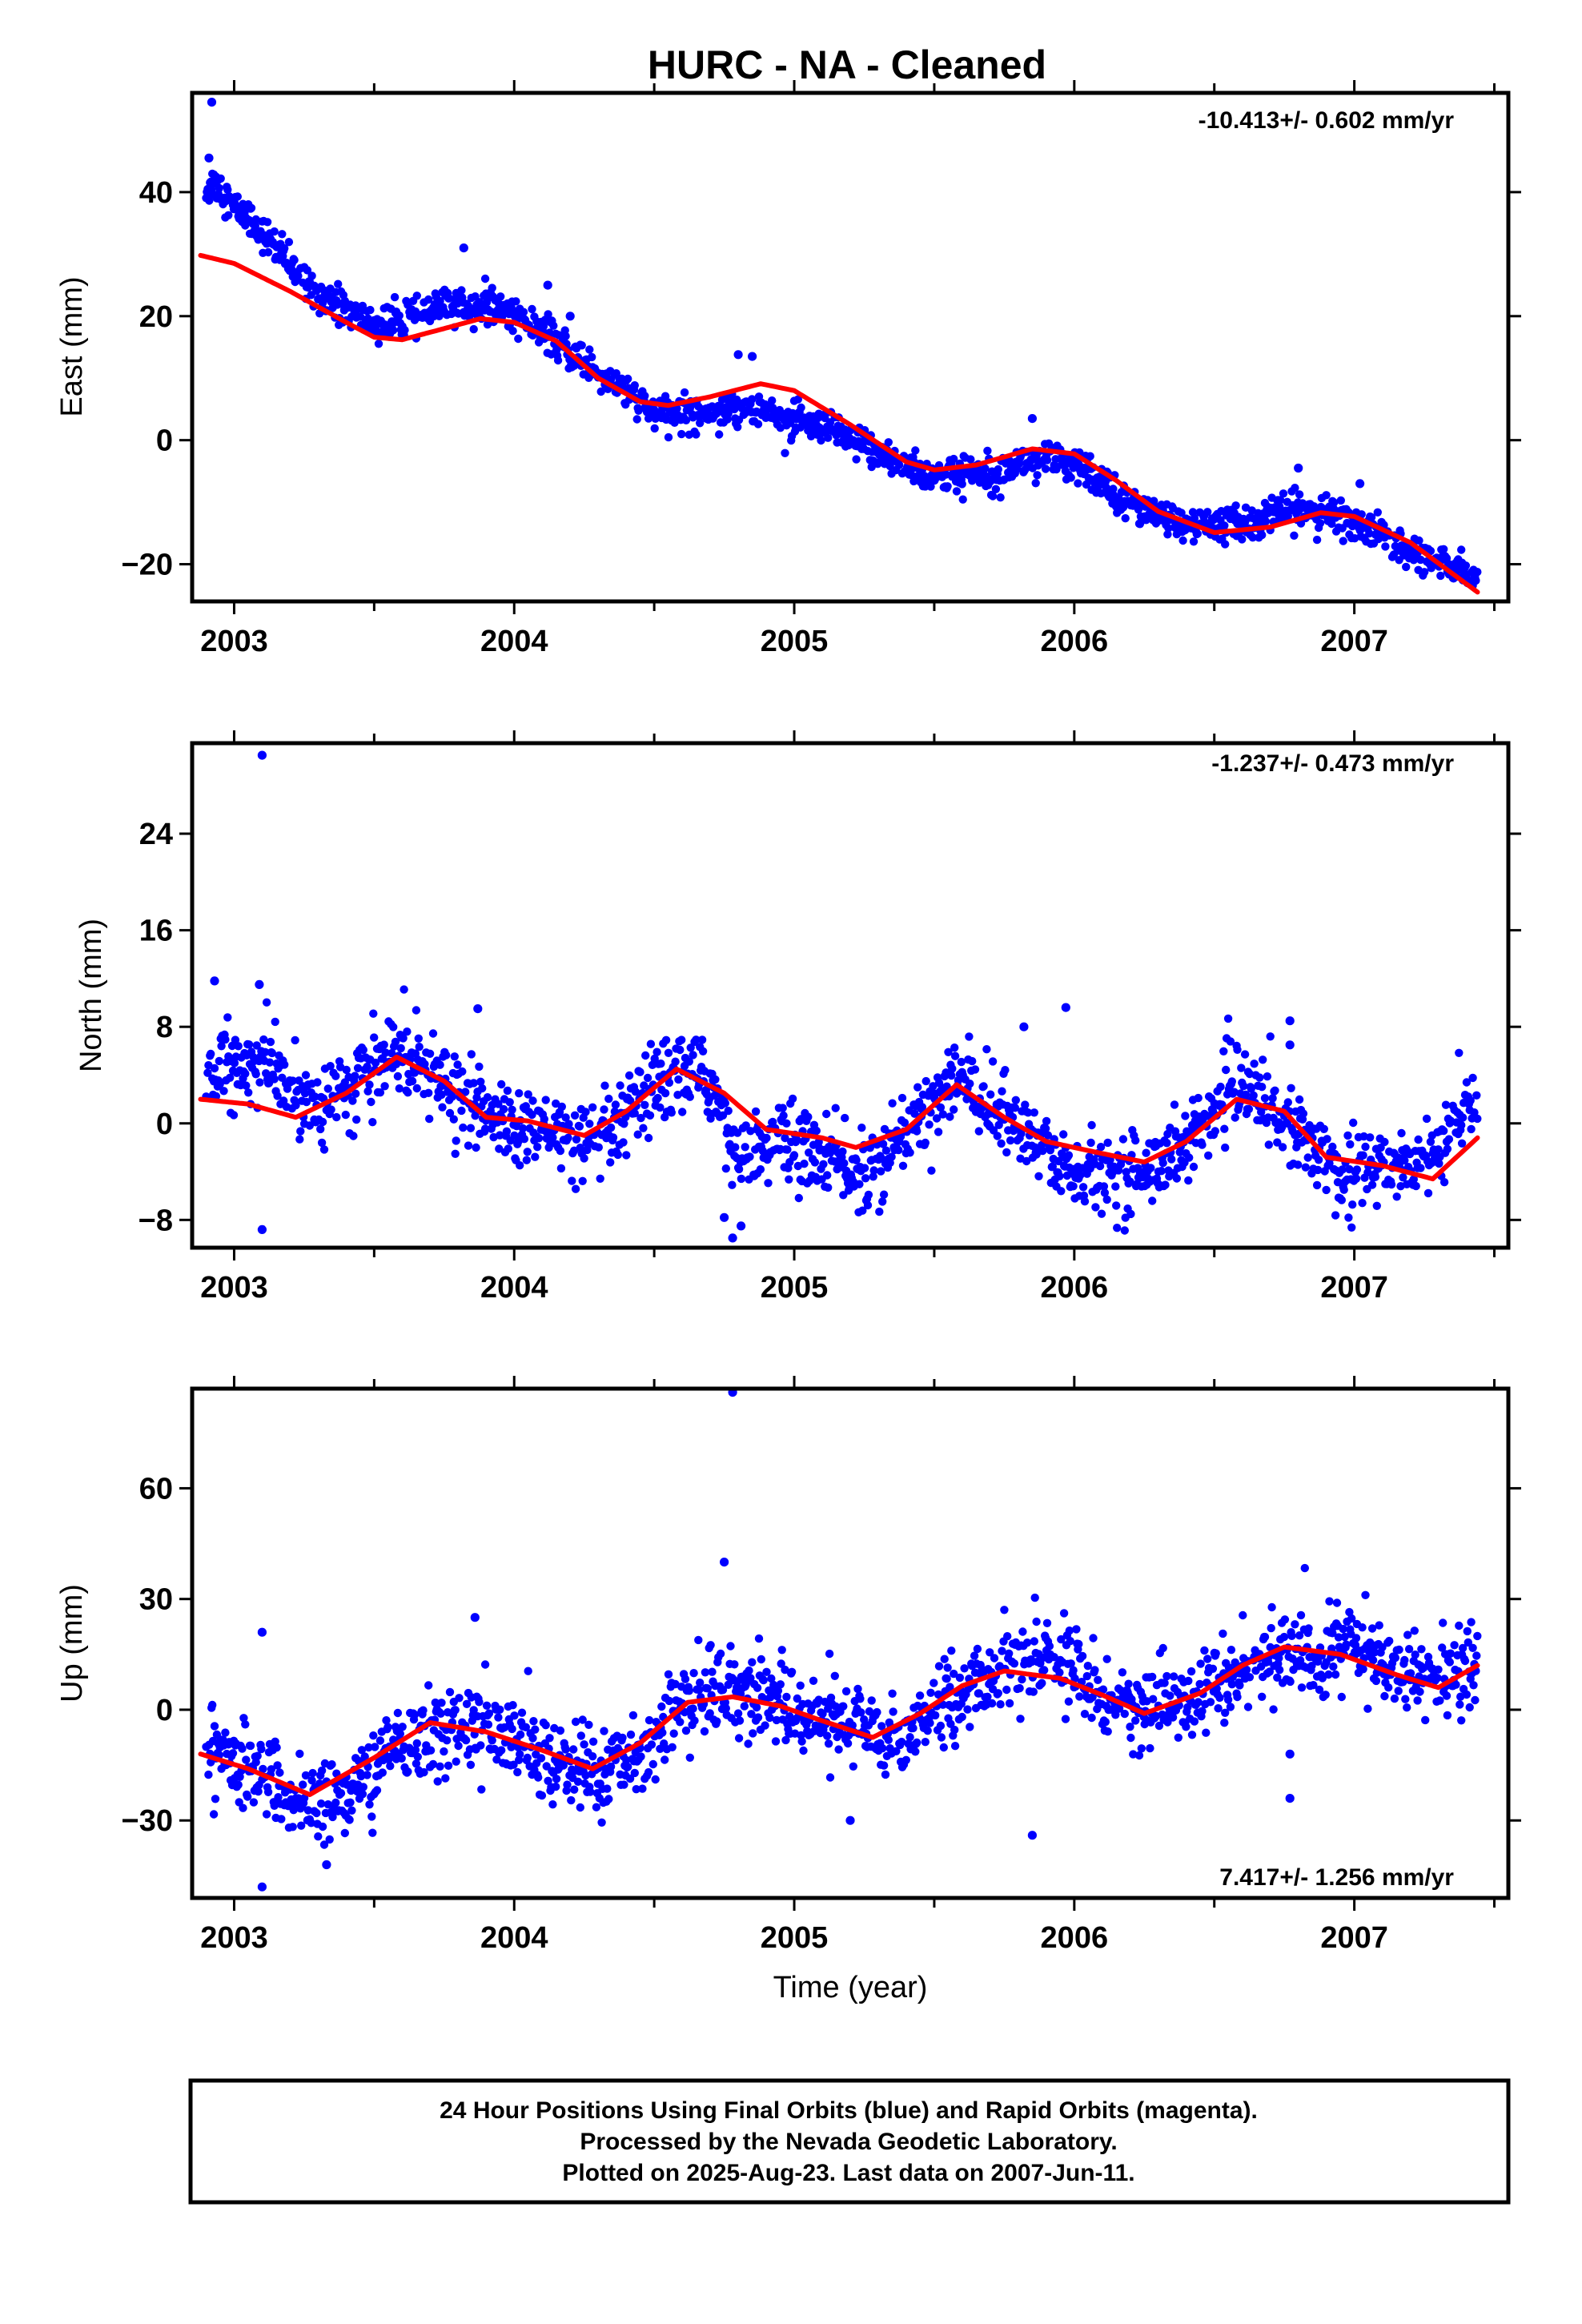  Describe the element at coordinates (234, 641) in the screenshot. I see `x-tick-label: 2003` at that location.